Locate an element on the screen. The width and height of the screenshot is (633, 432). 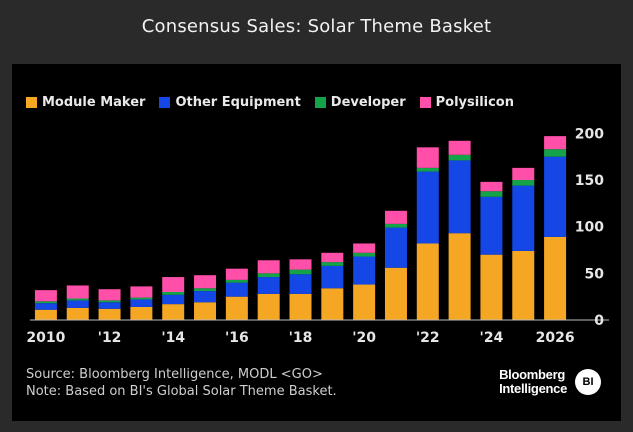
bar-segment-polysilicon-2021 is located at coordinates (395, 217).